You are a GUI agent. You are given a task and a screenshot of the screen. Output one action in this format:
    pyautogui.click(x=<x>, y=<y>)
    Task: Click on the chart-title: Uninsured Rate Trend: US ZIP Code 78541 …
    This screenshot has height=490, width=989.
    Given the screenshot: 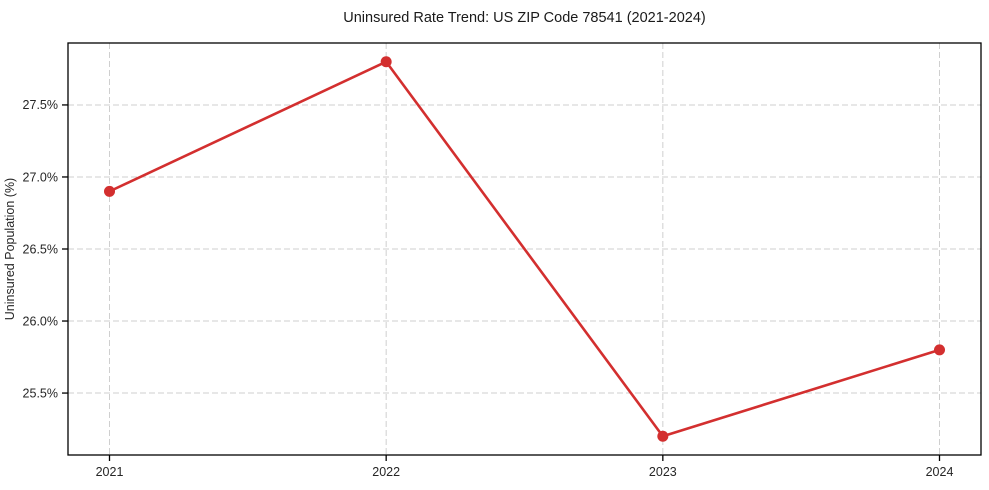 What is the action you would take?
    pyautogui.click(x=524, y=18)
    